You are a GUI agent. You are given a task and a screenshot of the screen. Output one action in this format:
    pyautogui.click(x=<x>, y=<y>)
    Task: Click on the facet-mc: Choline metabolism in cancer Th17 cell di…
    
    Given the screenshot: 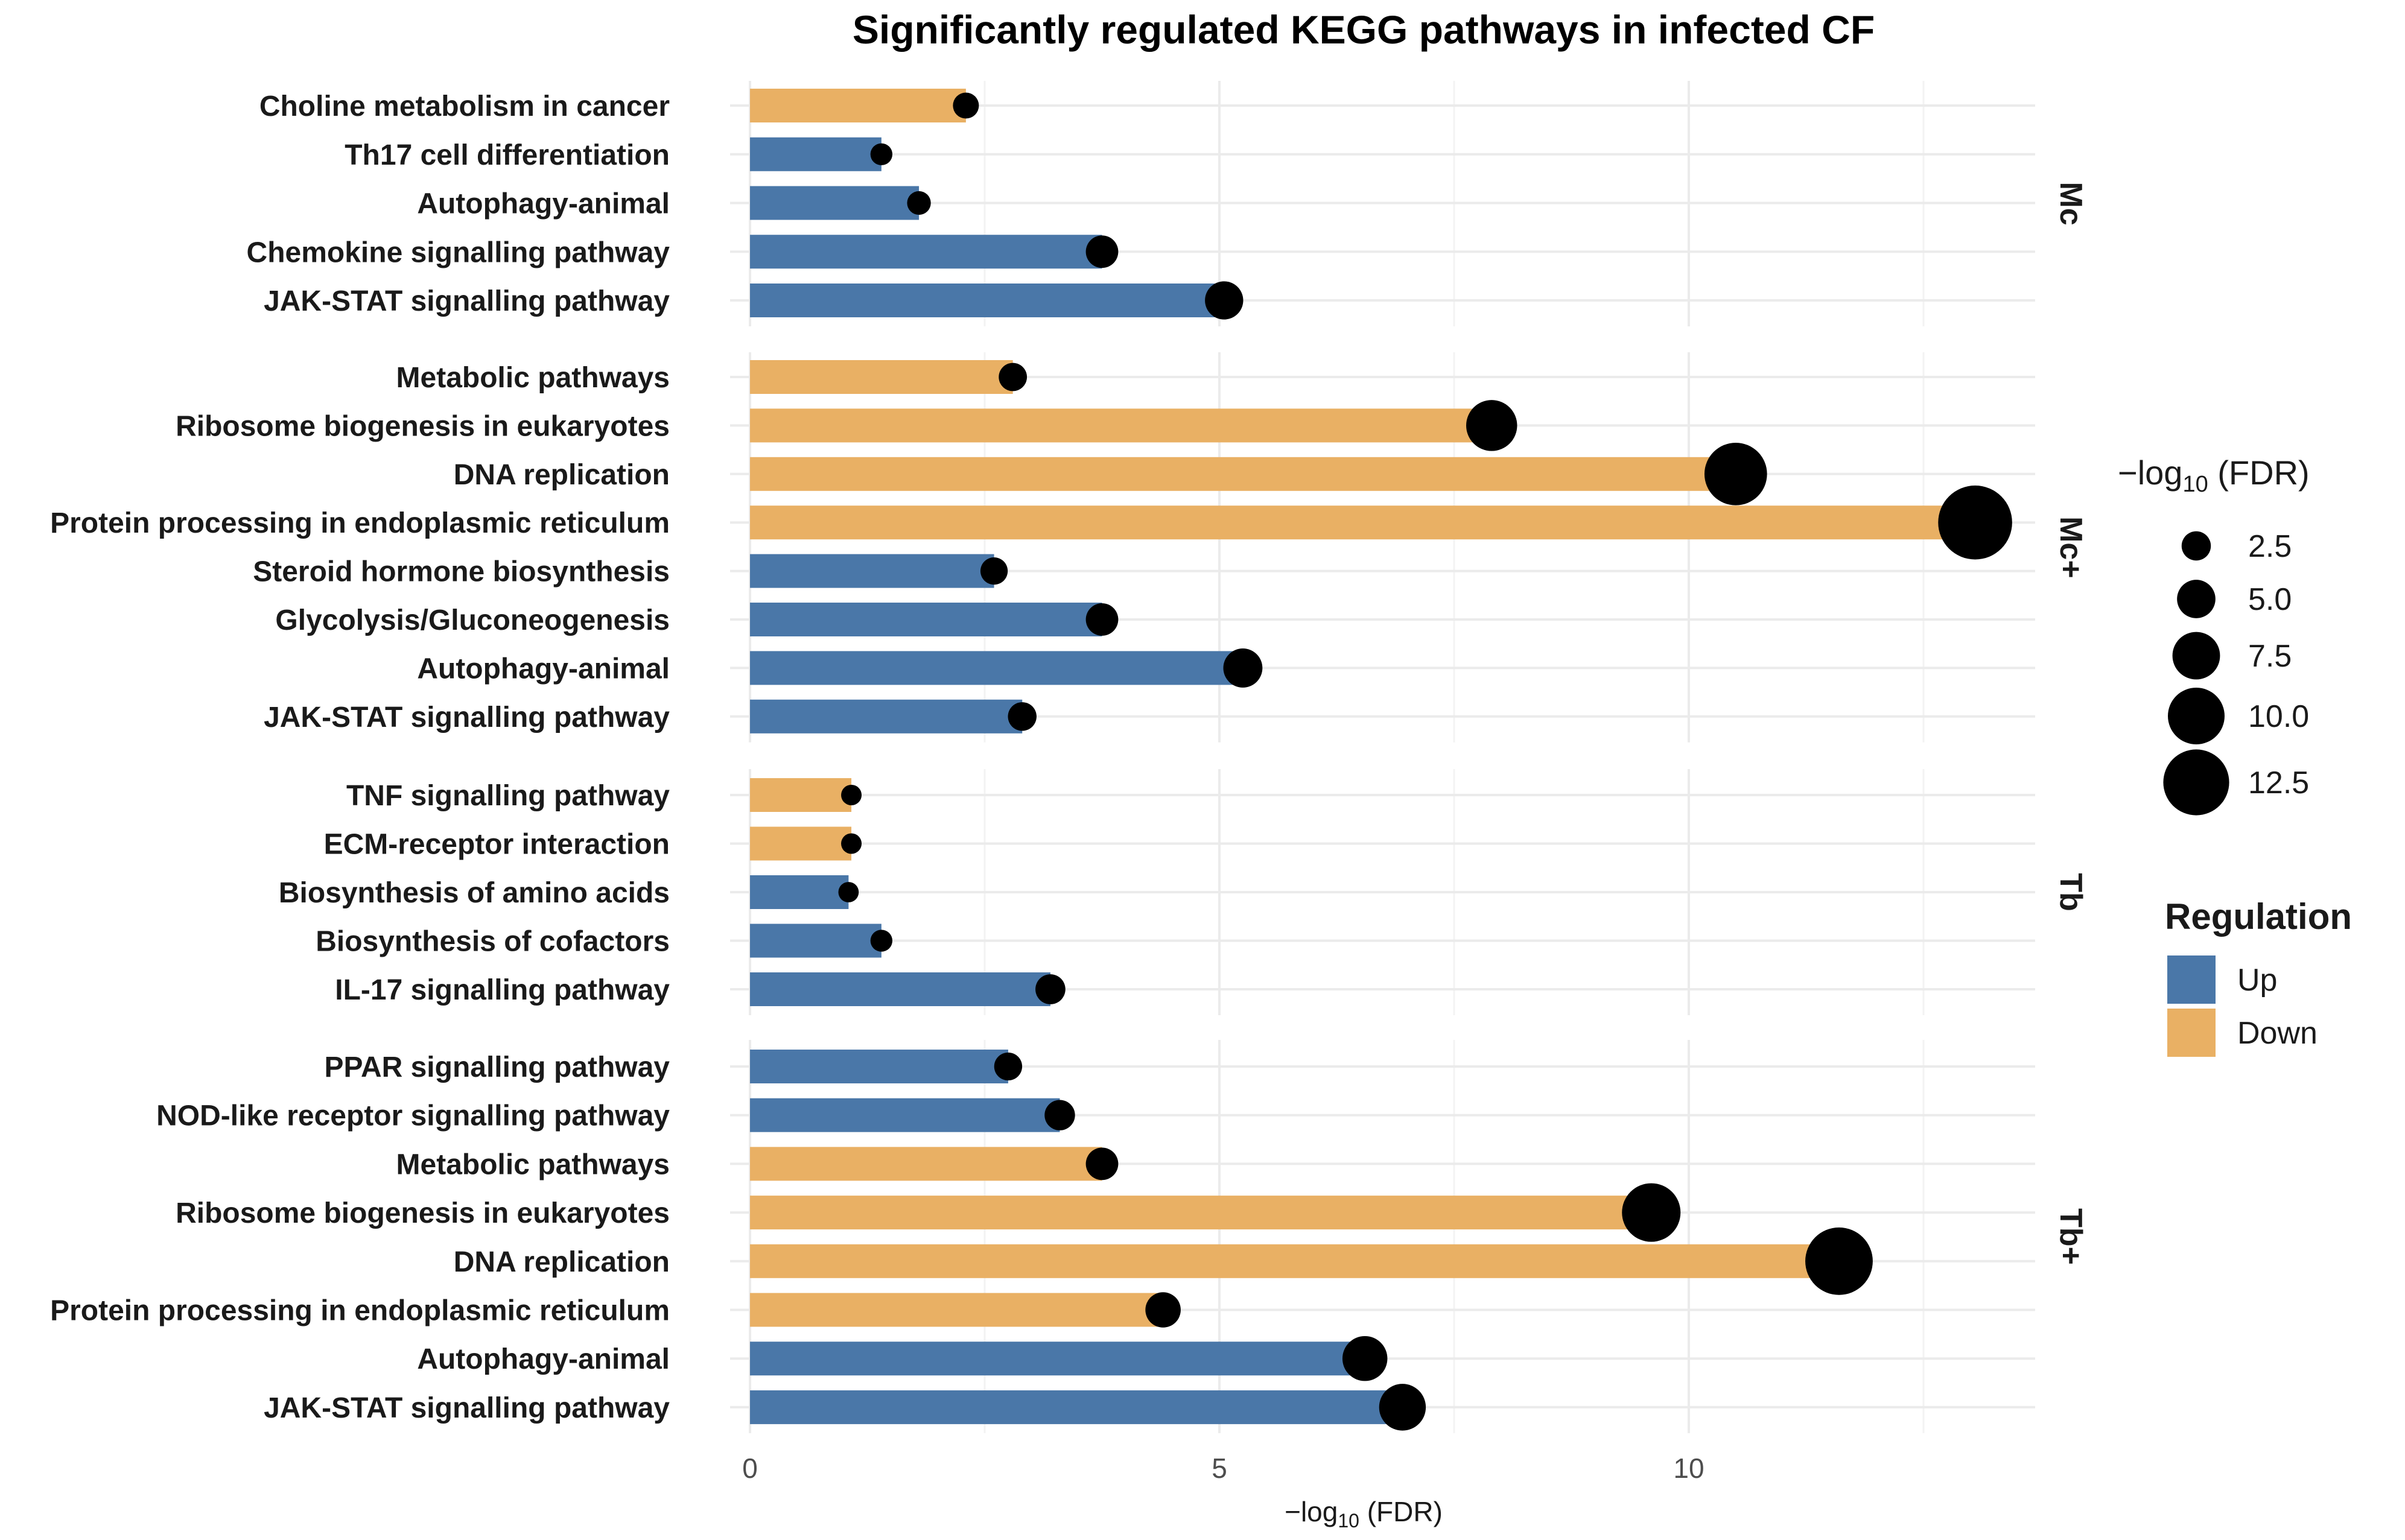 What is the action you would take?
    pyautogui.click(x=1167, y=203)
    